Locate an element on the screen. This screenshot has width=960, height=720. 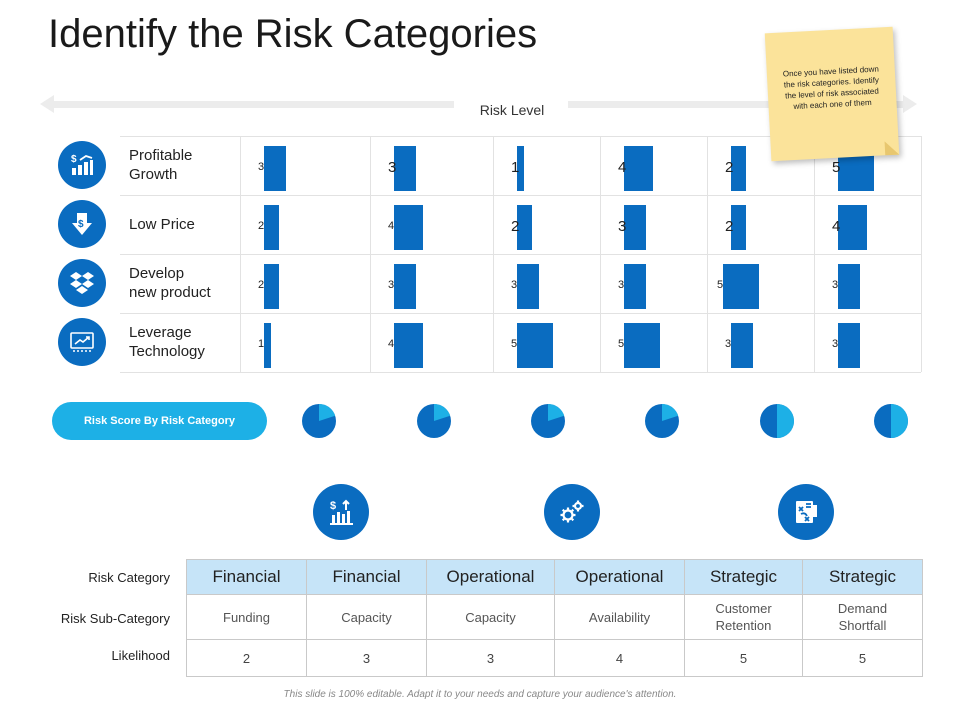
risk-level-arrow-right is located at coordinates (737, 104).